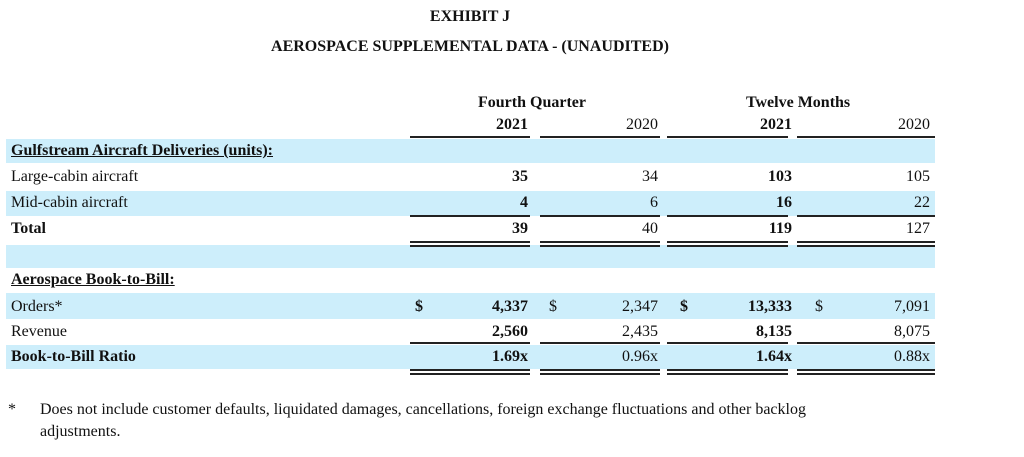 The width and height of the screenshot is (1024, 457). Describe the element at coordinates (654, 202) in the screenshot. I see `table-cell: 6` at that location.